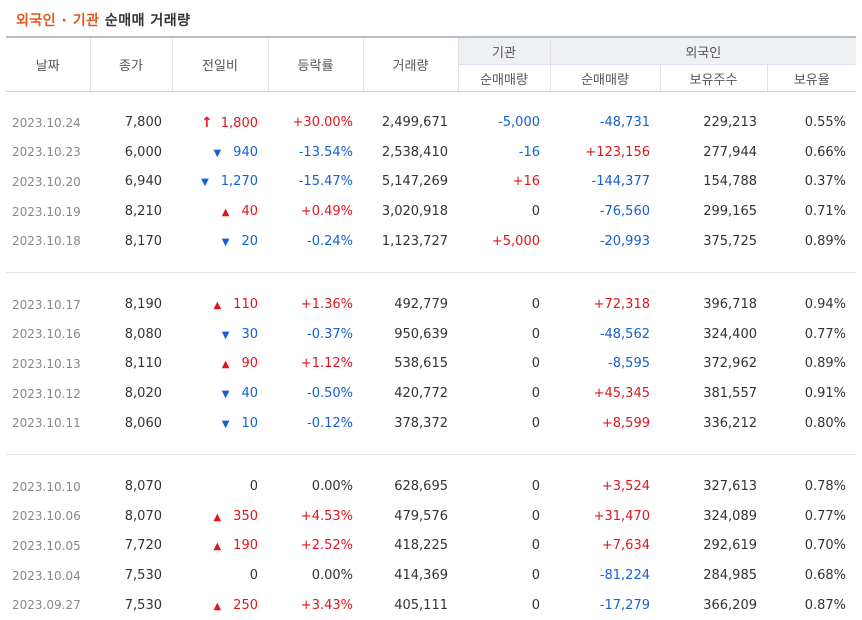  Describe the element at coordinates (431, 264) in the screenshot. I see `group-spacer` at that location.